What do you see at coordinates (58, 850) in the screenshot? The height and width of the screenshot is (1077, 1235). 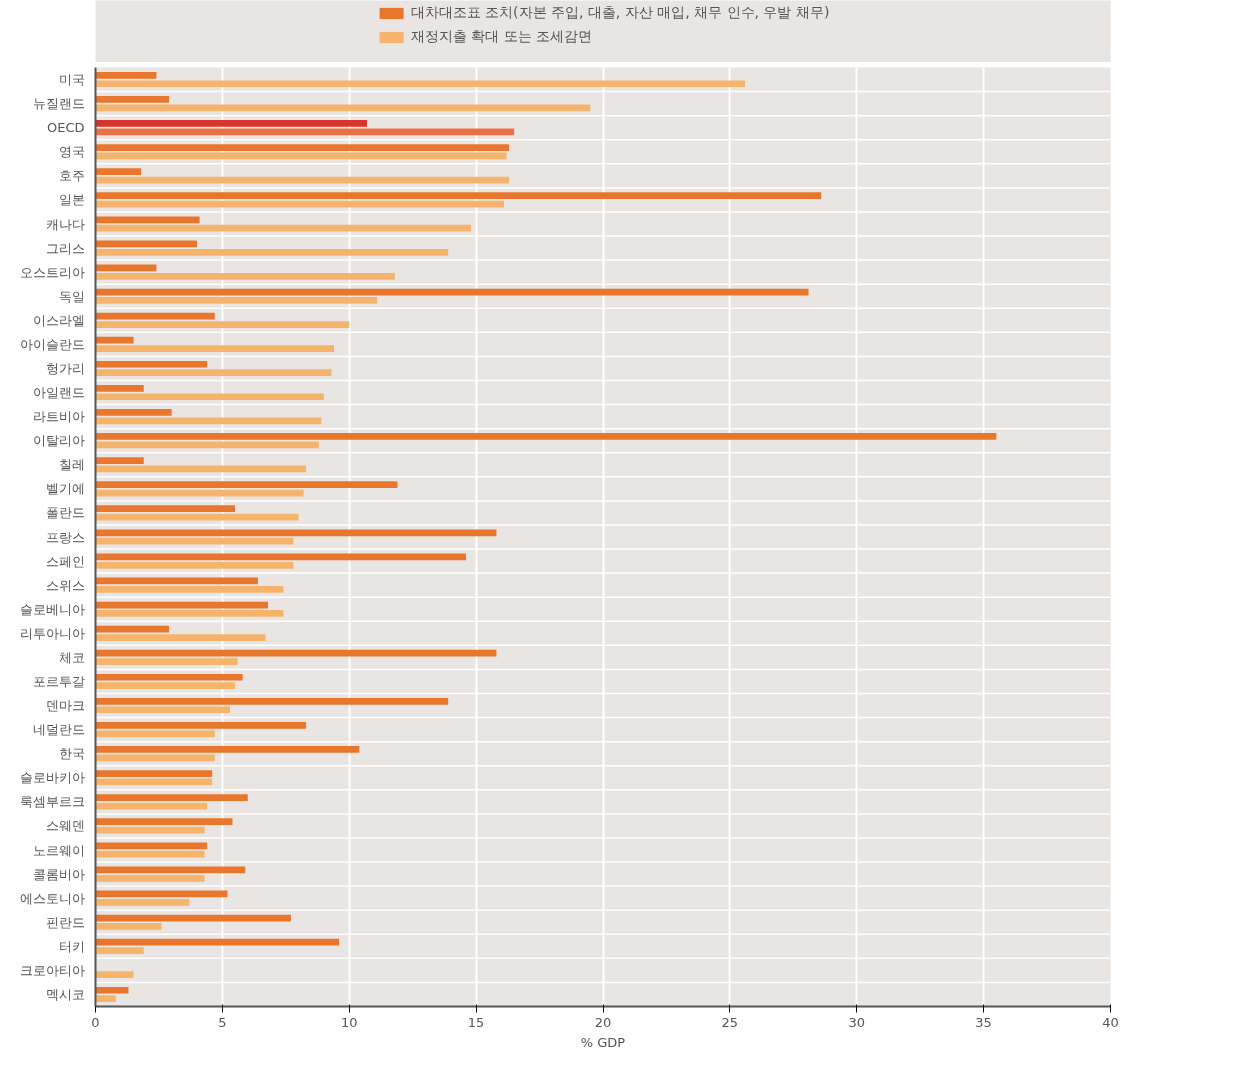 I see `y-tick-label: 노르웨이` at bounding box center [58, 850].